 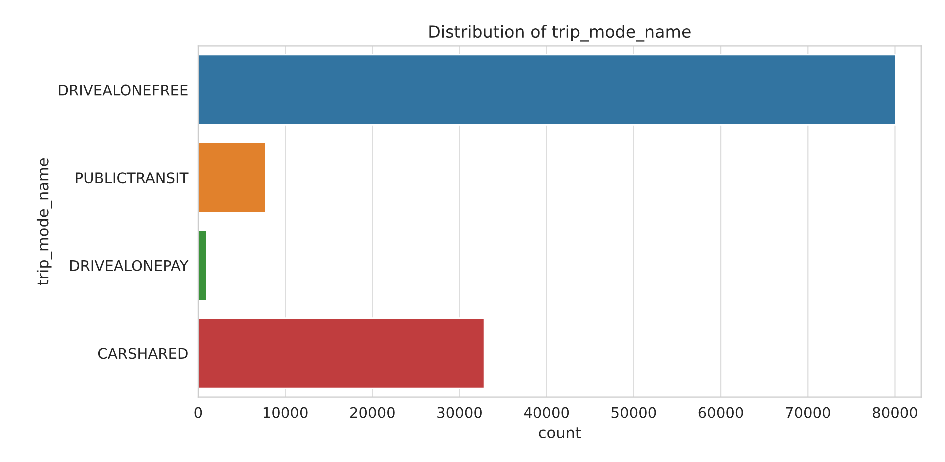 I want to click on x-tick-label: 80000, so click(x=895, y=412).